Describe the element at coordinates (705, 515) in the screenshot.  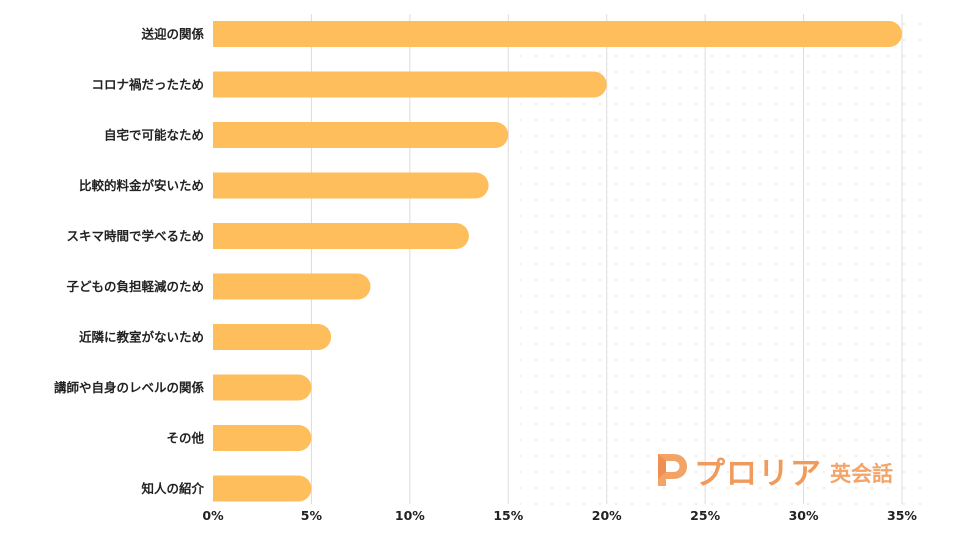
I see `x-tick-label: 25%` at that location.